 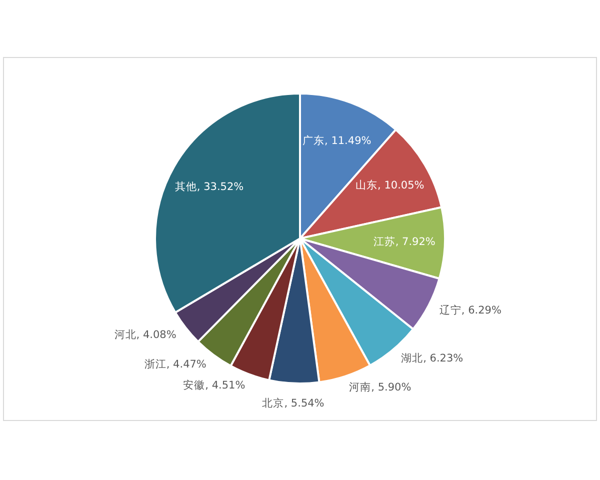 I want to click on slice-label: 辽宁, 6.29%, so click(x=470, y=310).